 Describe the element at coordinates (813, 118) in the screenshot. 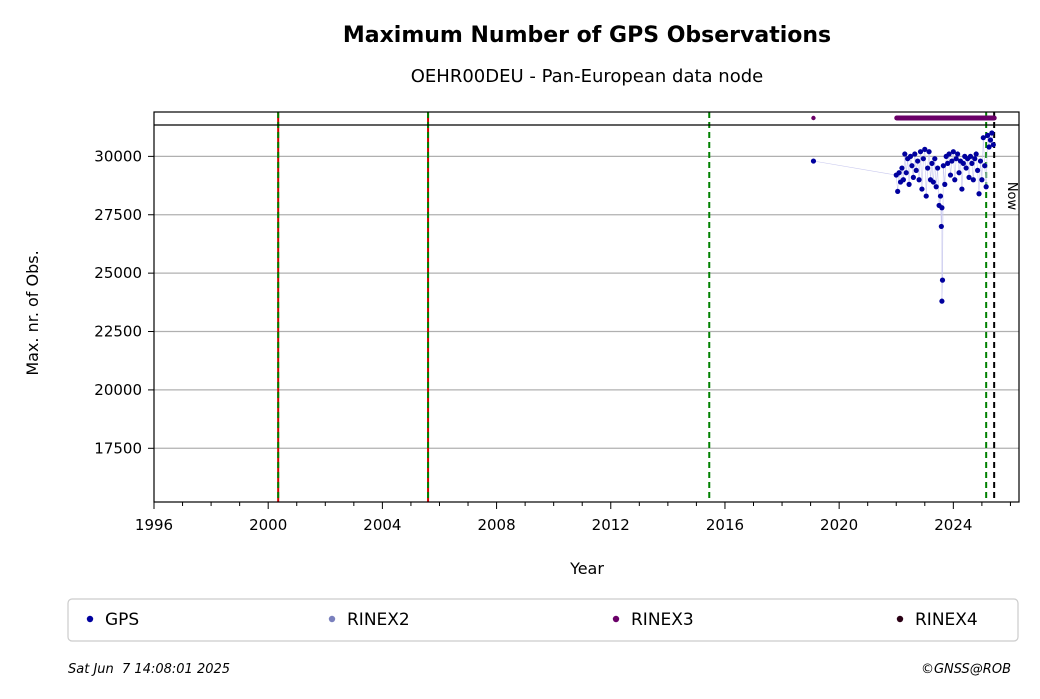

I see `rinex3-point` at that location.